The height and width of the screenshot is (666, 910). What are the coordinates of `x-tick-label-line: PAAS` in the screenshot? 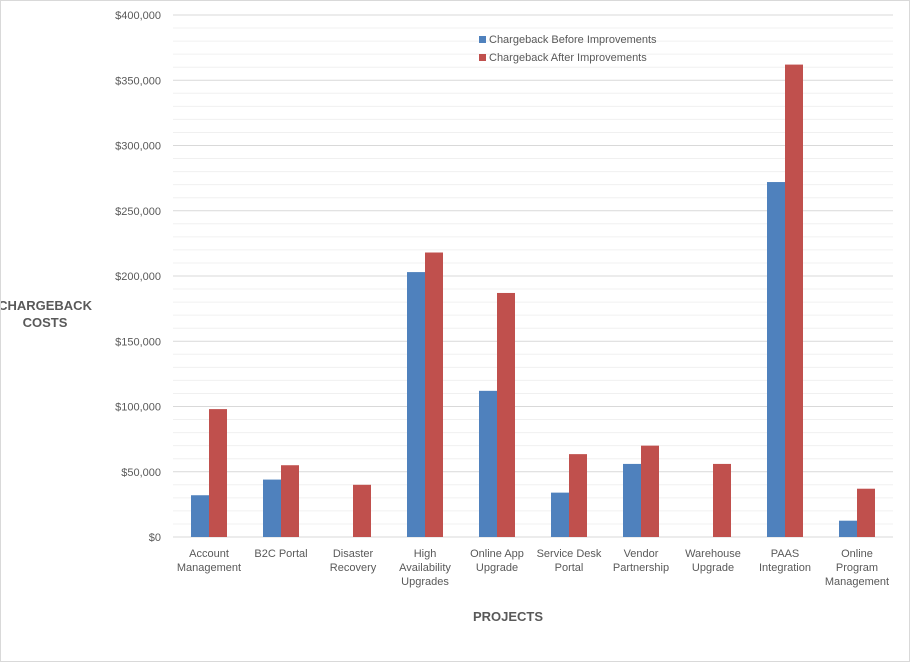 It's located at (785, 554).